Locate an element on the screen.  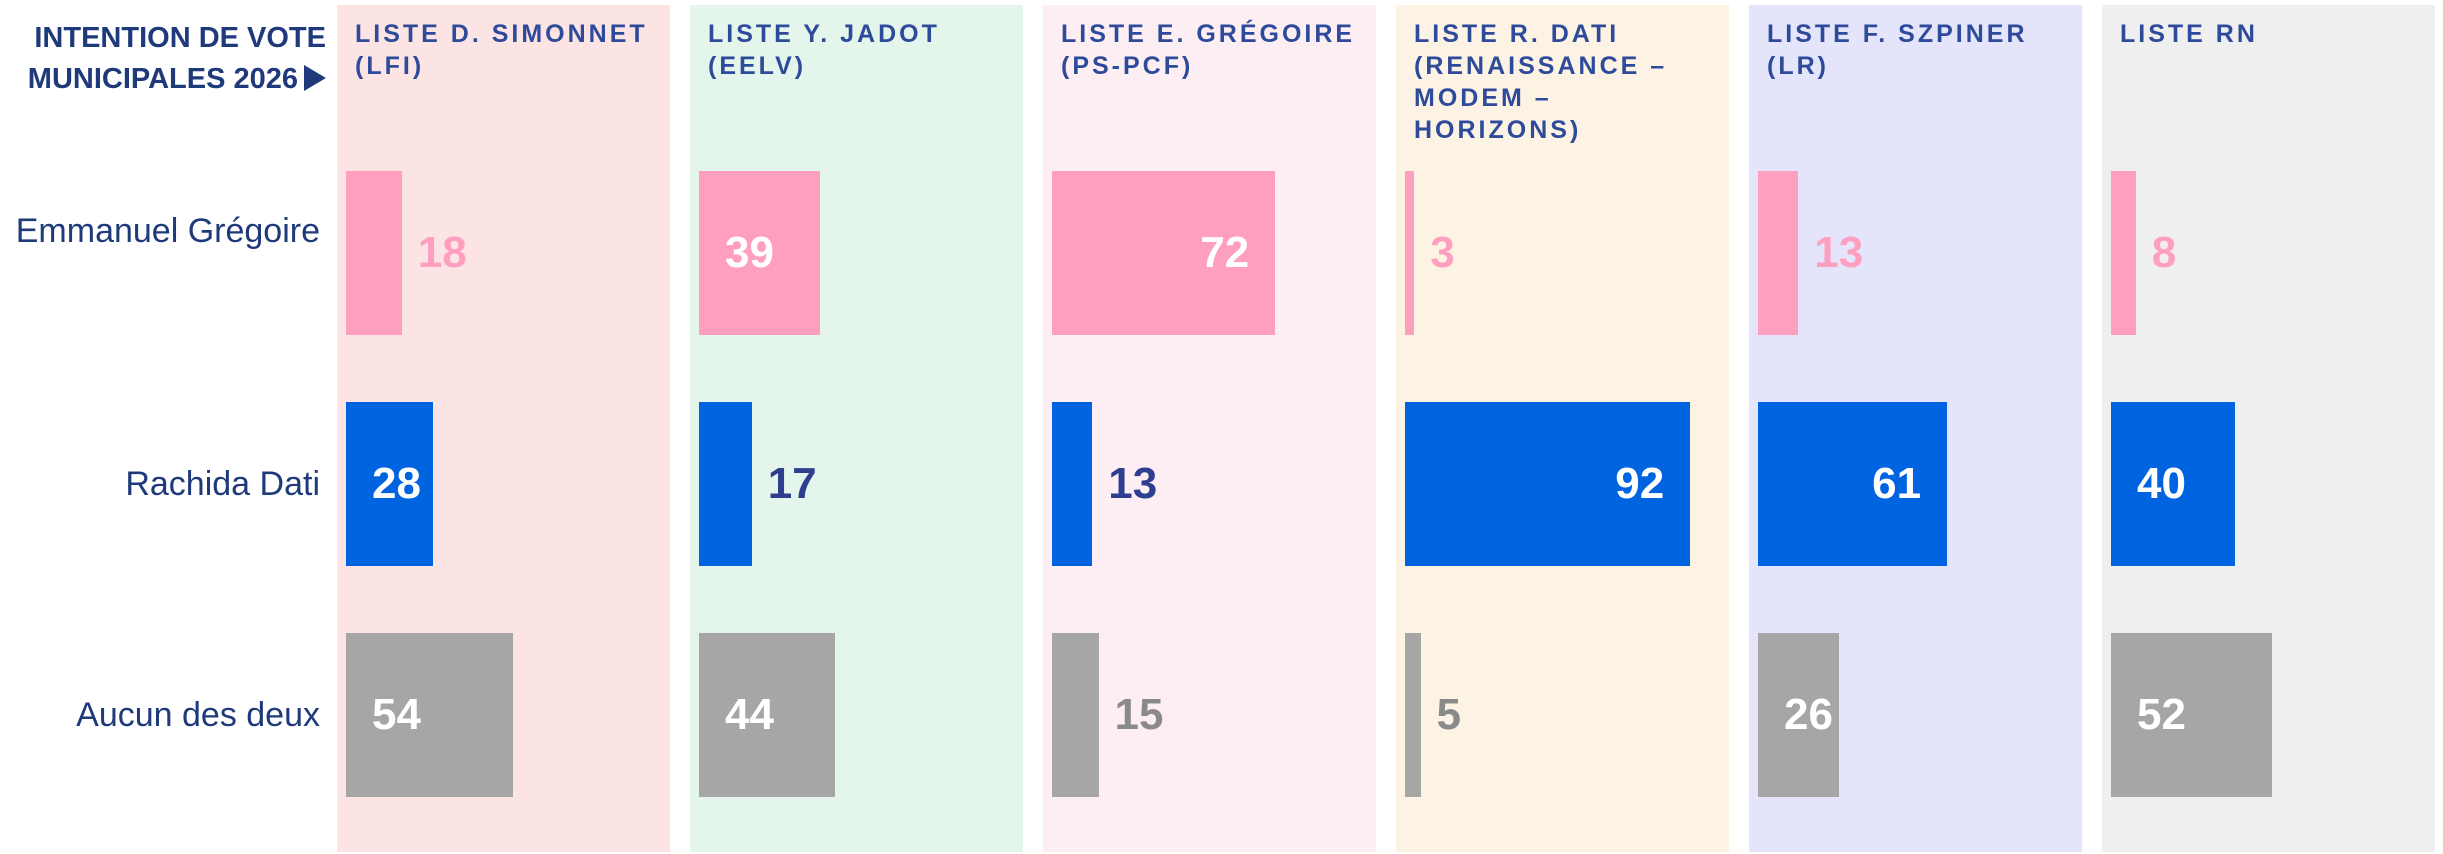
value-label: 72 is located at coordinates (1225, 252).